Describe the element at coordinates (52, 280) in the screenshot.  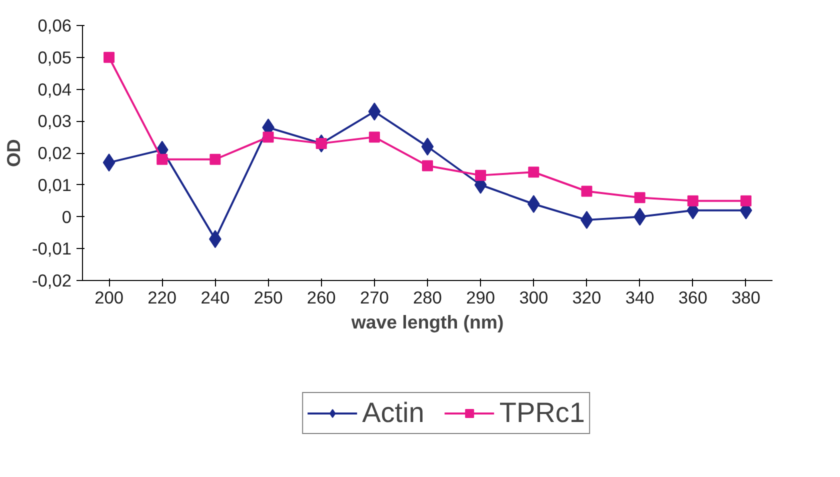
I see `y-tick-label: -0,02` at that location.